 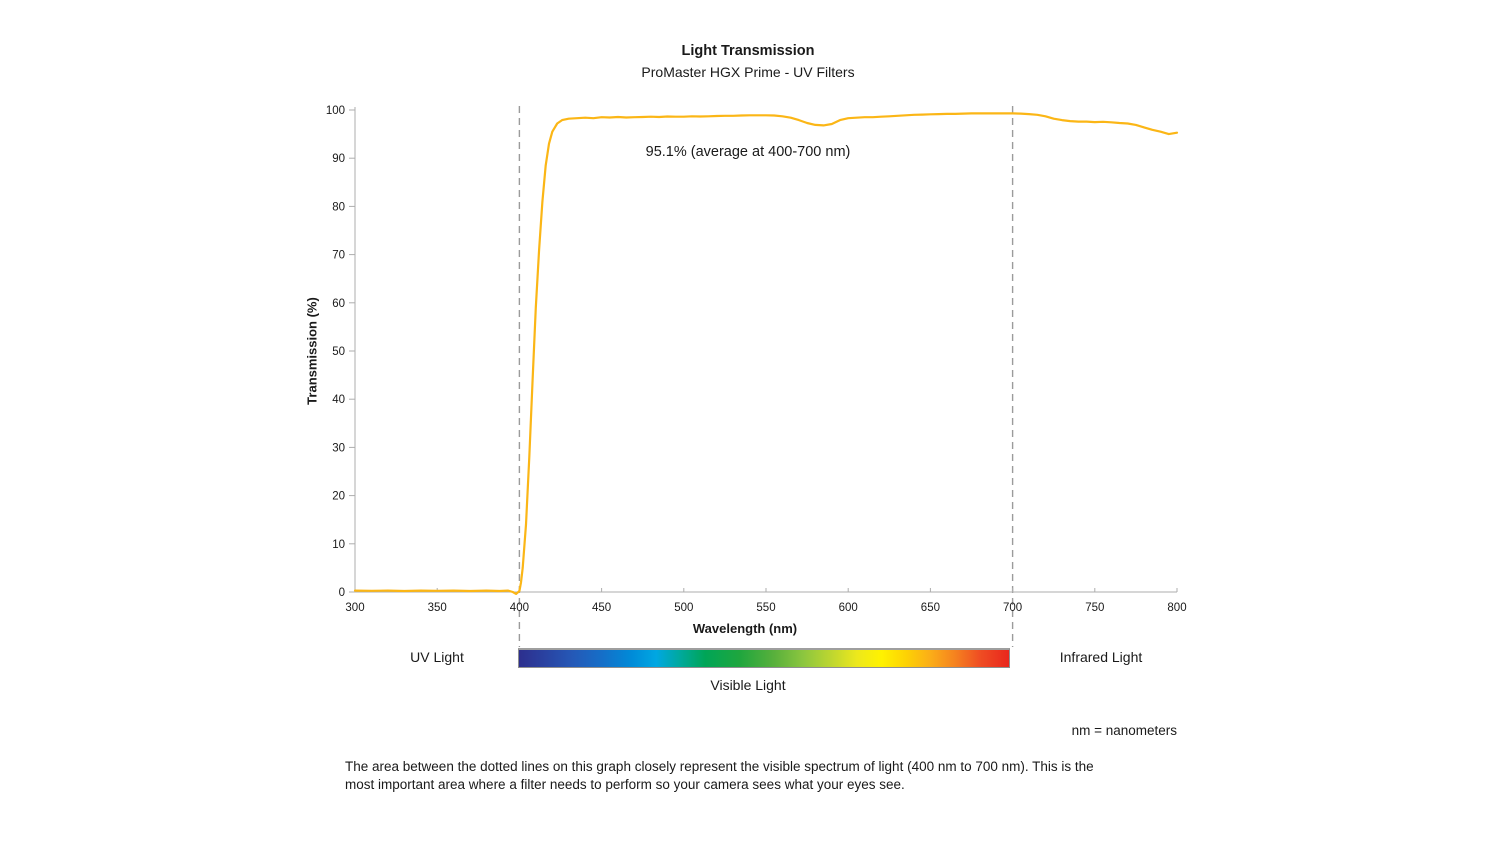 What do you see at coordinates (1012, 608) in the screenshot?
I see `x-tick-label: 700` at bounding box center [1012, 608].